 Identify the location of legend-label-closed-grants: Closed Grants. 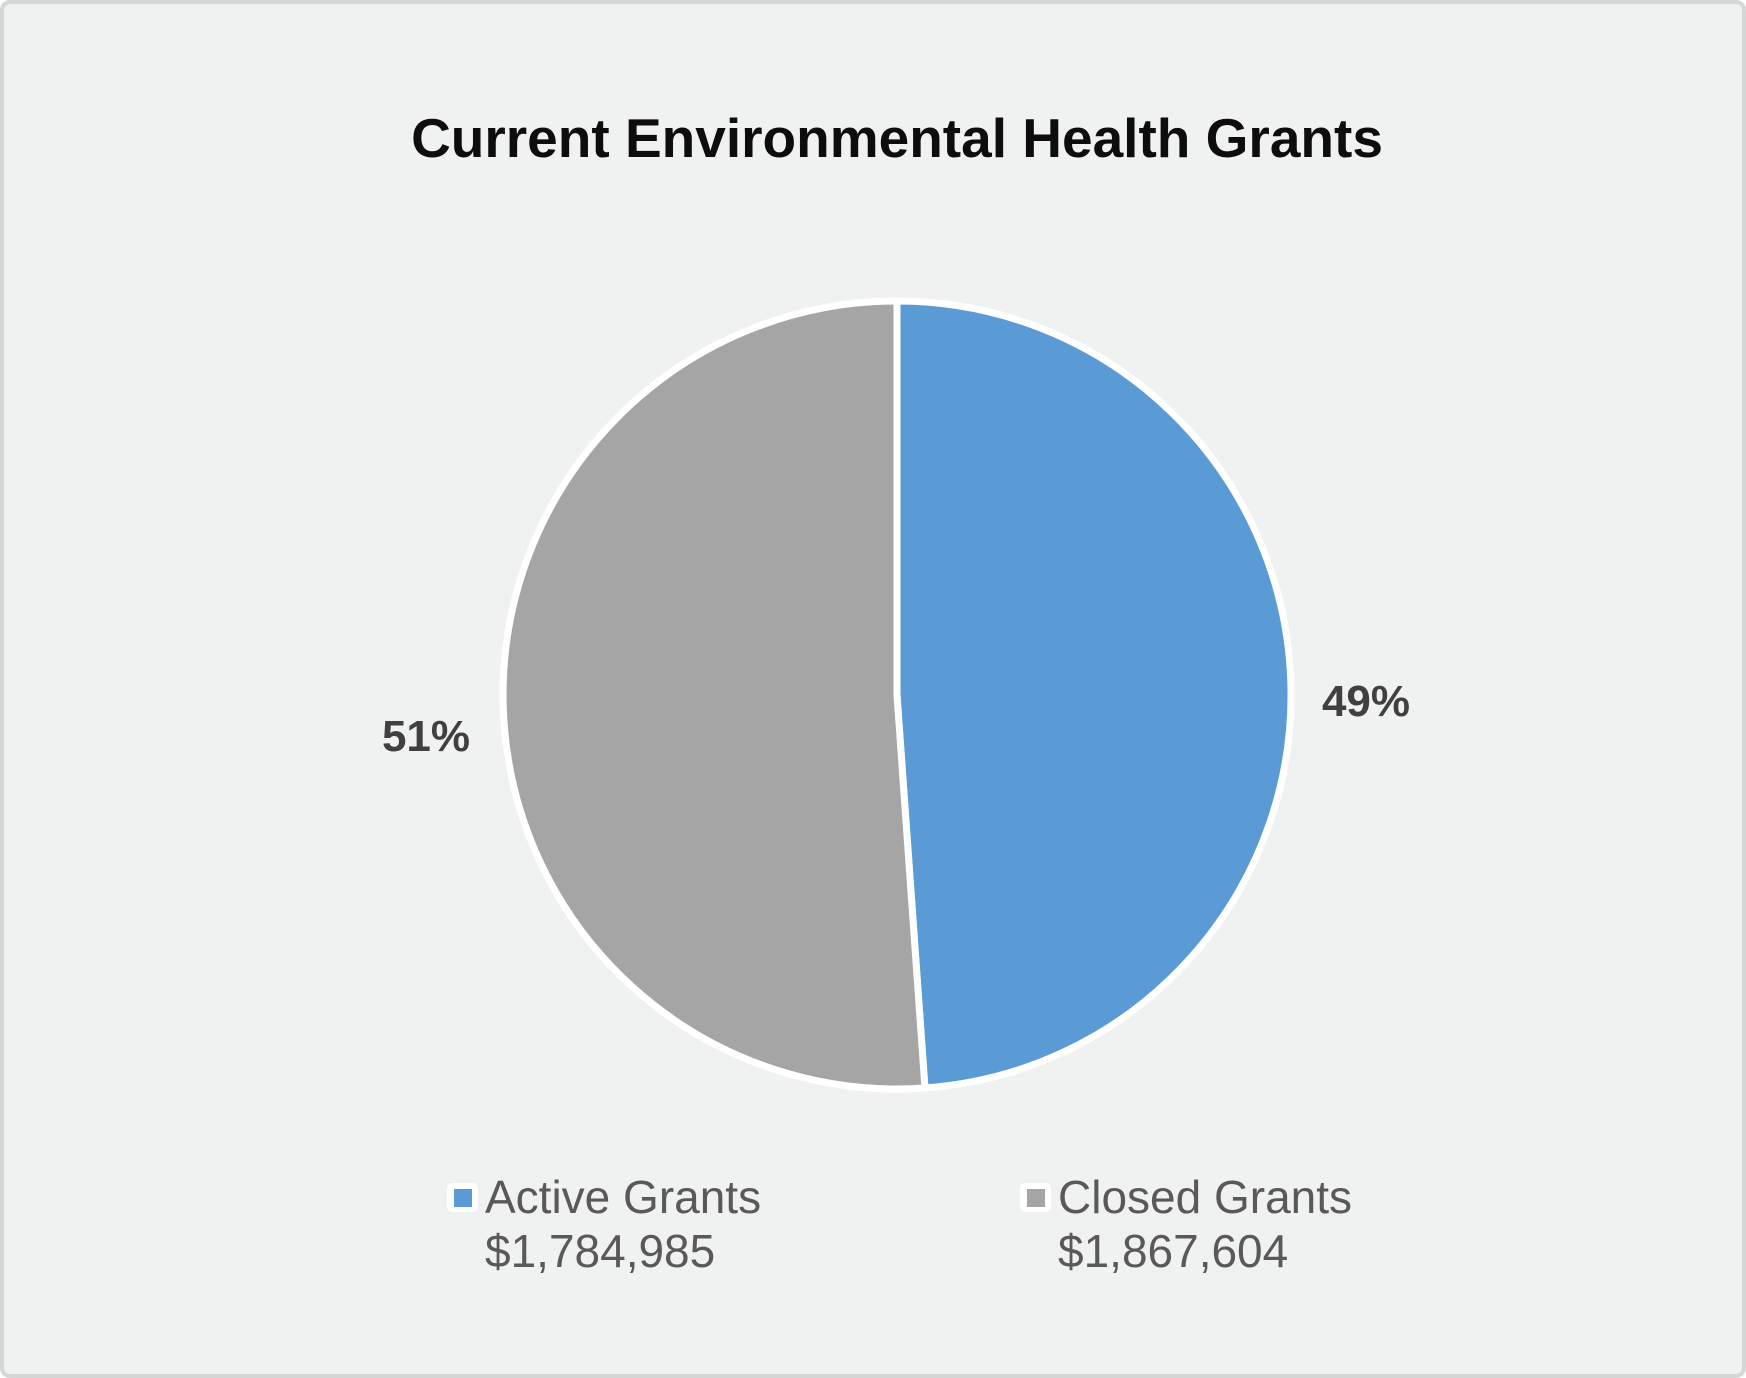
(1205, 1197).